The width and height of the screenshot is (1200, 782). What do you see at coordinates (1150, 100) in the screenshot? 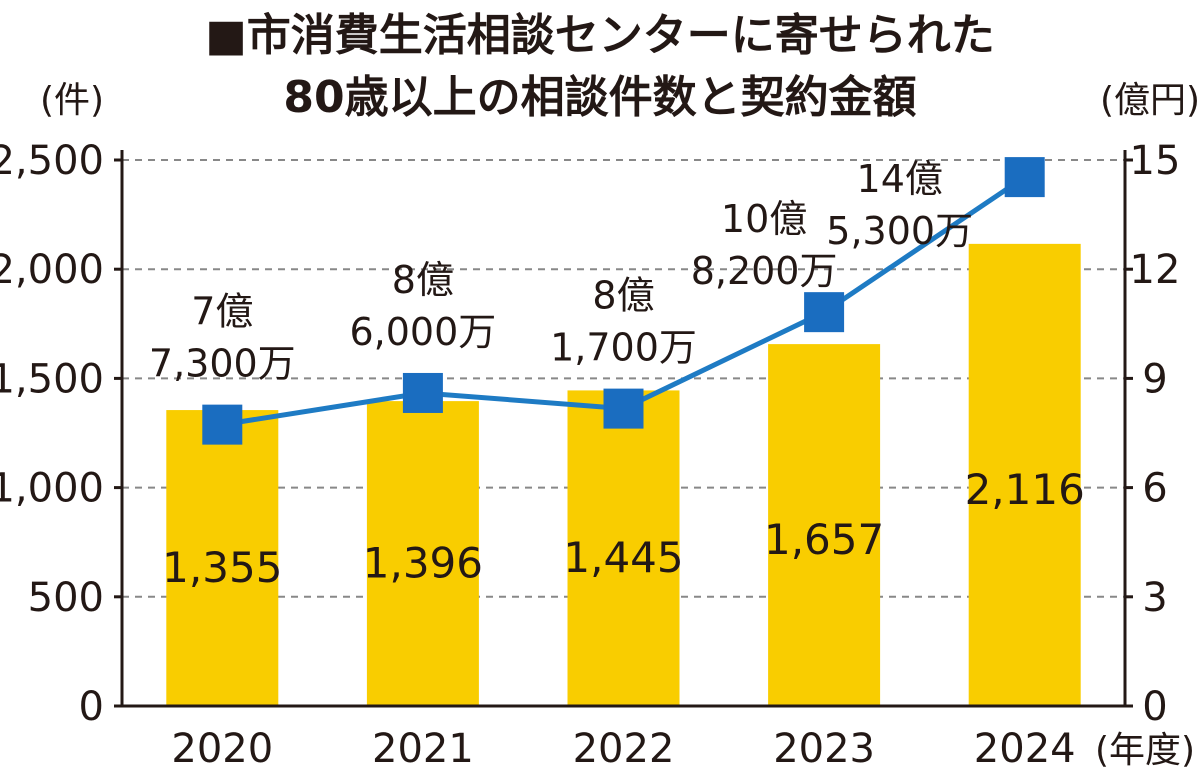
I see `right-axis-unit: (億円)` at bounding box center [1150, 100].